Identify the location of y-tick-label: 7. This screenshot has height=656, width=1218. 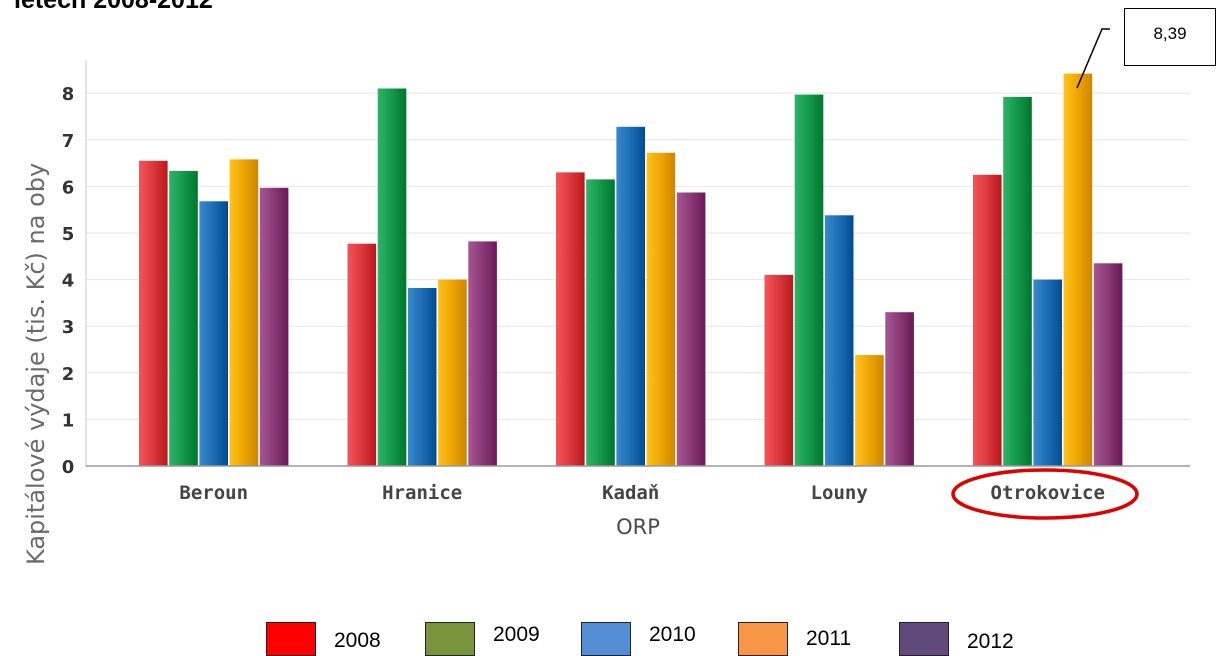
(68, 141).